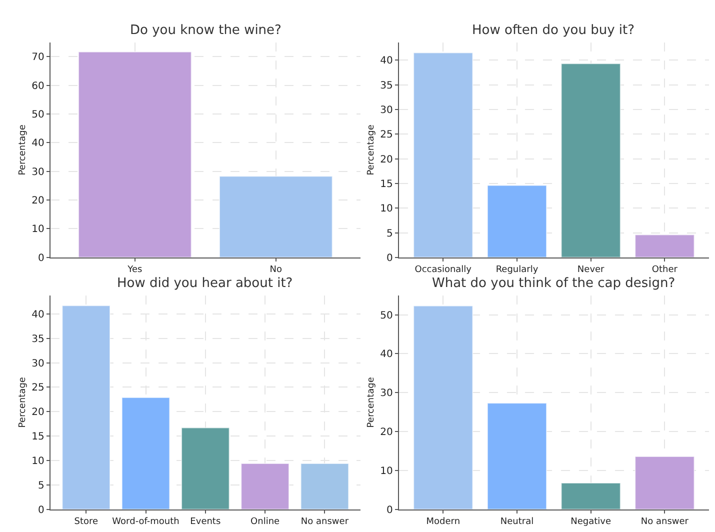 This screenshot has height=532, width=715. What do you see at coordinates (276, 270) in the screenshot?
I see `x-tick-label: No` at bounding box center [276, 270].